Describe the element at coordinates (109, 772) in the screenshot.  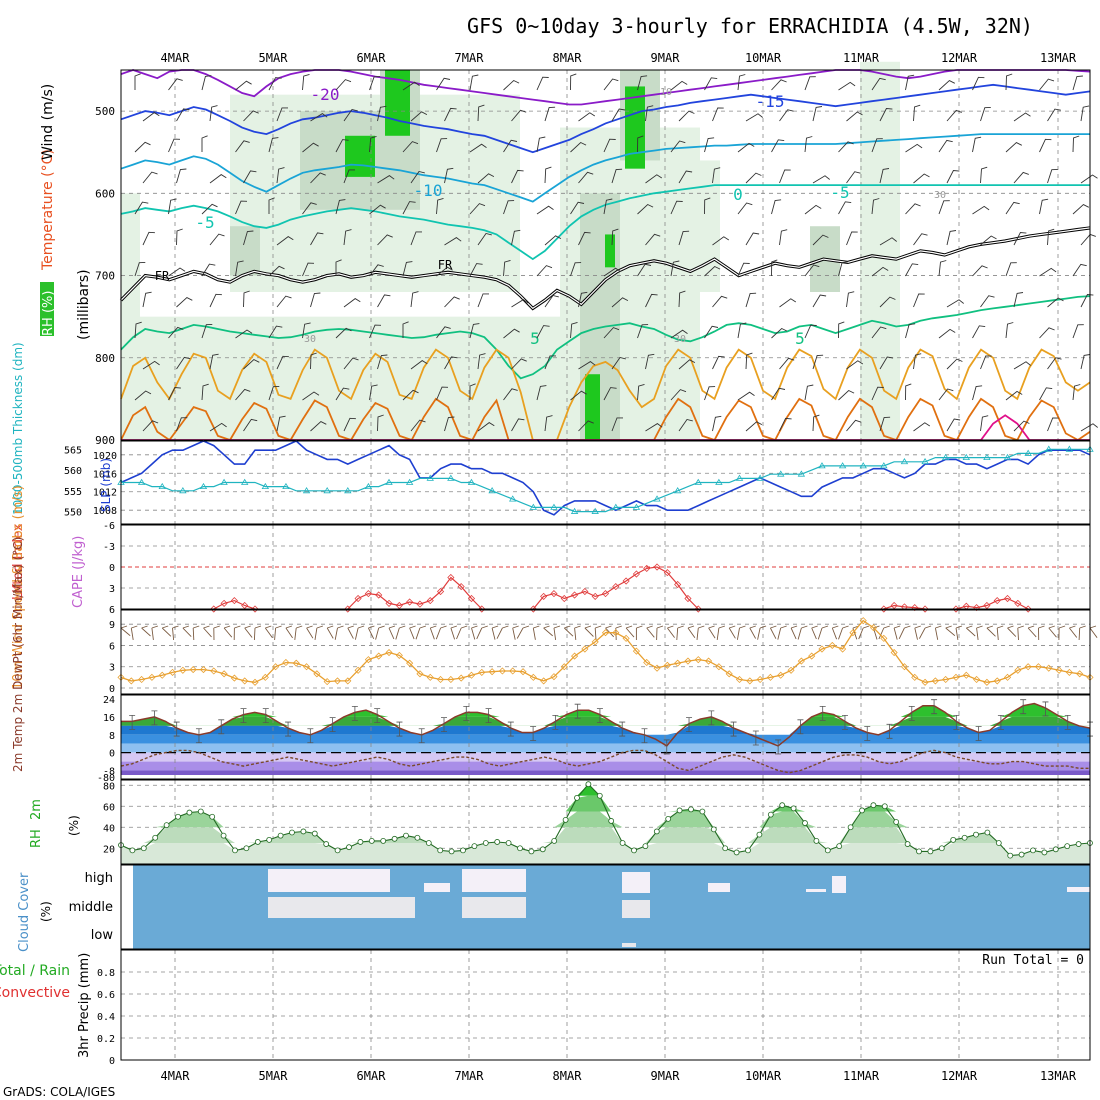
I see `temp-tick-label: -8` at that location.